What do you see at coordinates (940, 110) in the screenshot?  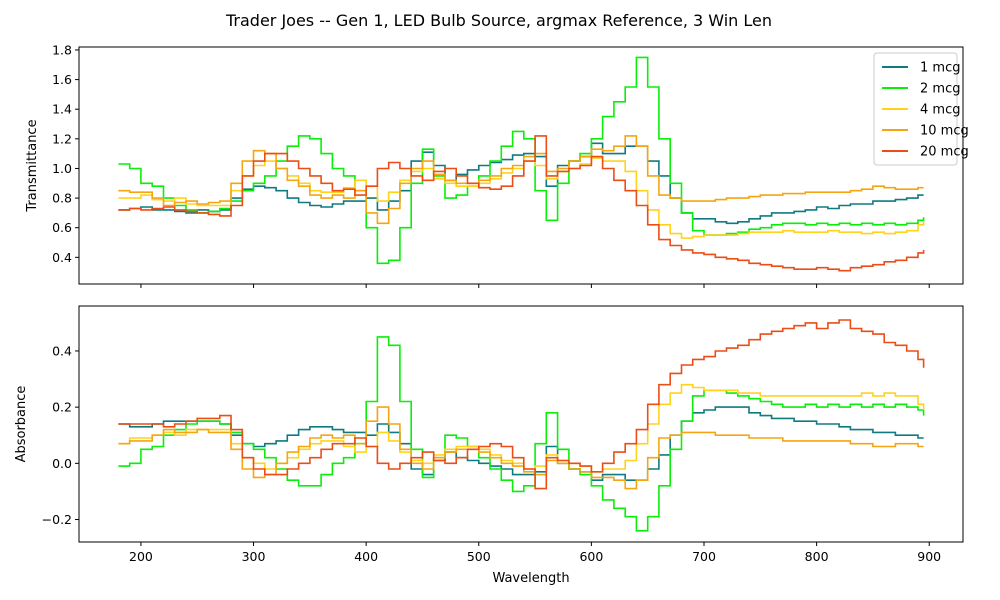 I see `legend-label-4-mcg: 4 mcg` at bounding box center [940, 110].